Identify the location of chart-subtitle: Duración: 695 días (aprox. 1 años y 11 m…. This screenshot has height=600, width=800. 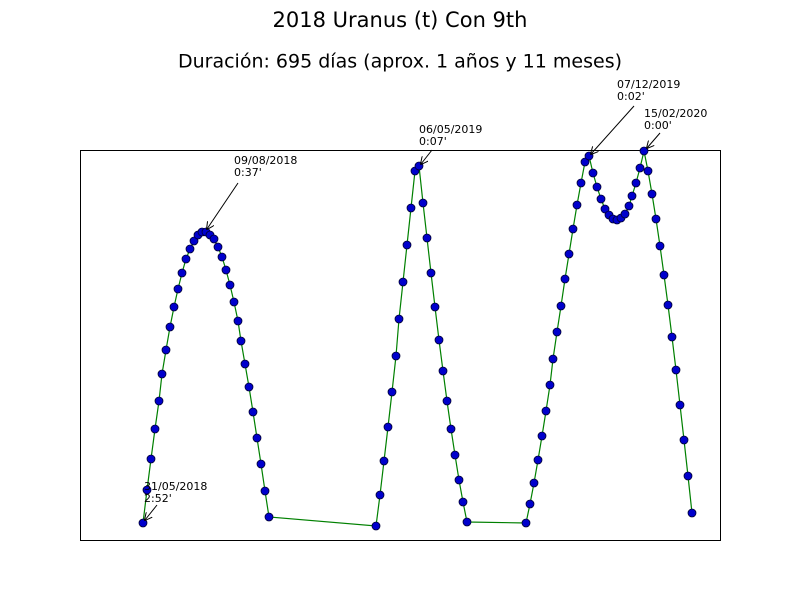
(400, 62).